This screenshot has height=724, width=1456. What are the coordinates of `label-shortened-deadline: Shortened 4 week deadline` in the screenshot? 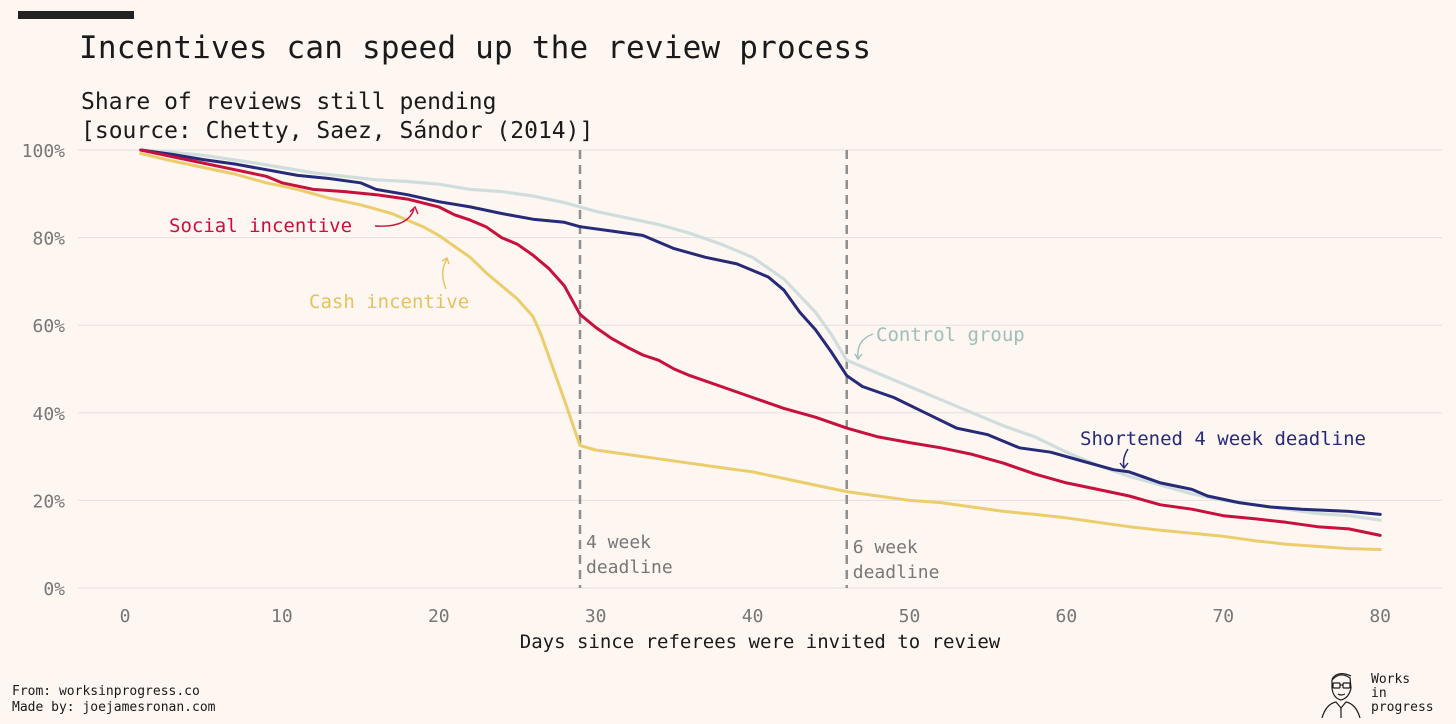 It's located at (1223, 439).